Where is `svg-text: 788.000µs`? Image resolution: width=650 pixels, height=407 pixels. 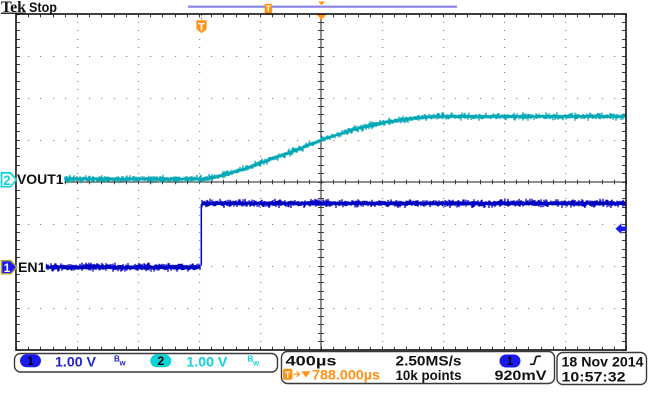 svg-text: 788.000µs is located at coordinates (346, 375).